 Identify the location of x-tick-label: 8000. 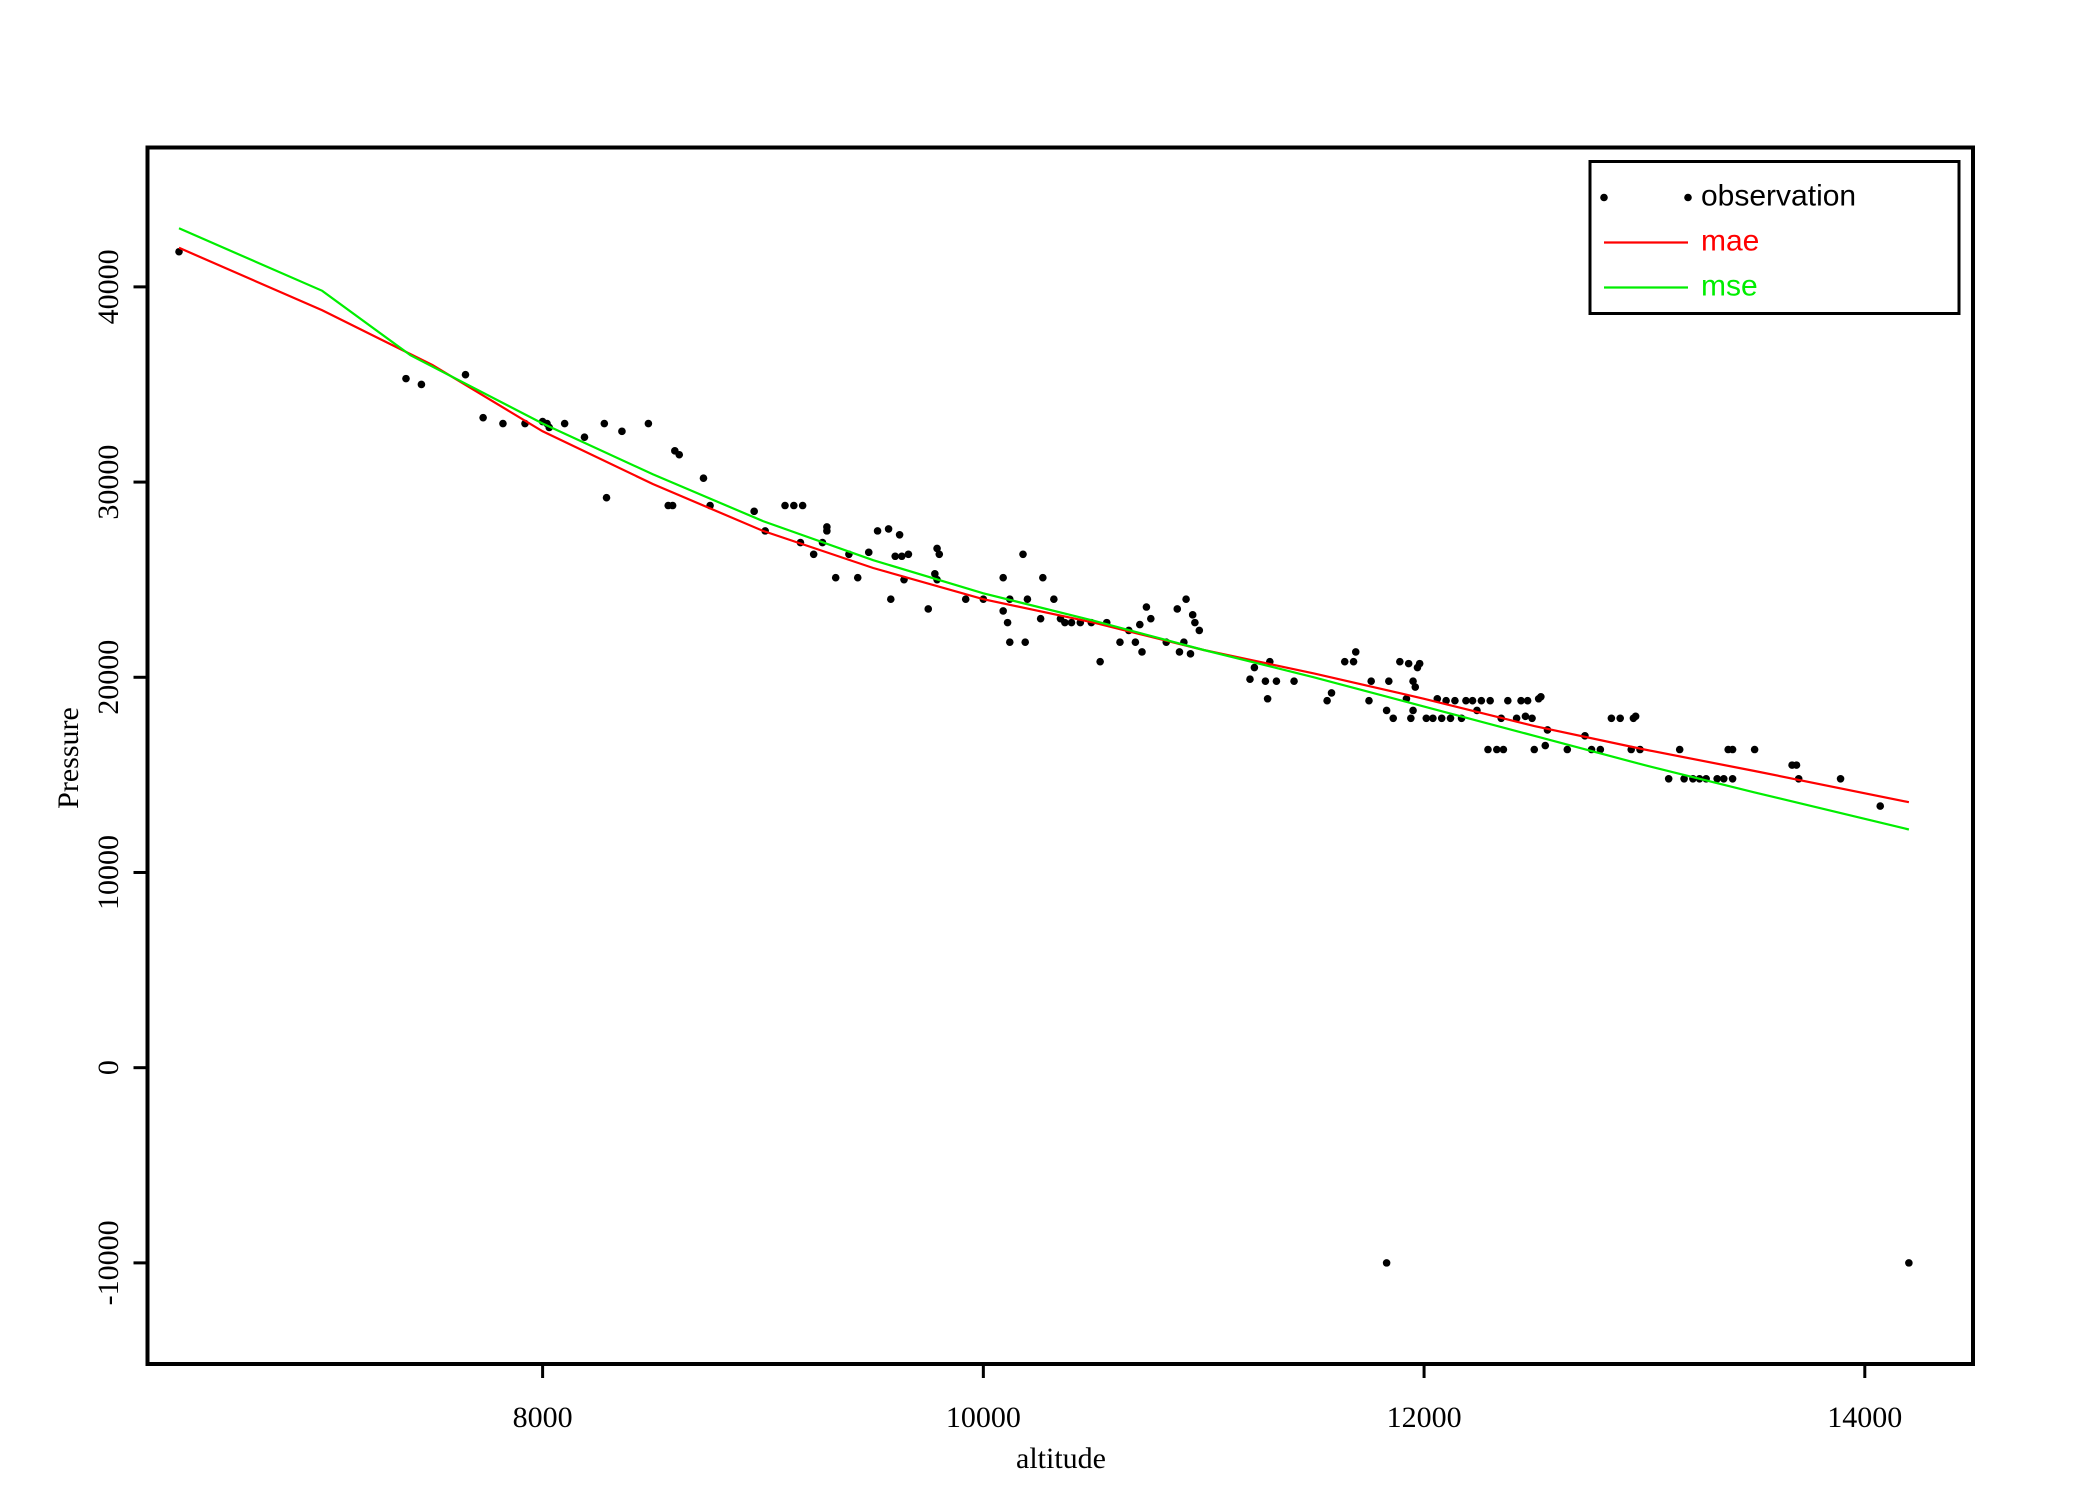
(543, 1417).